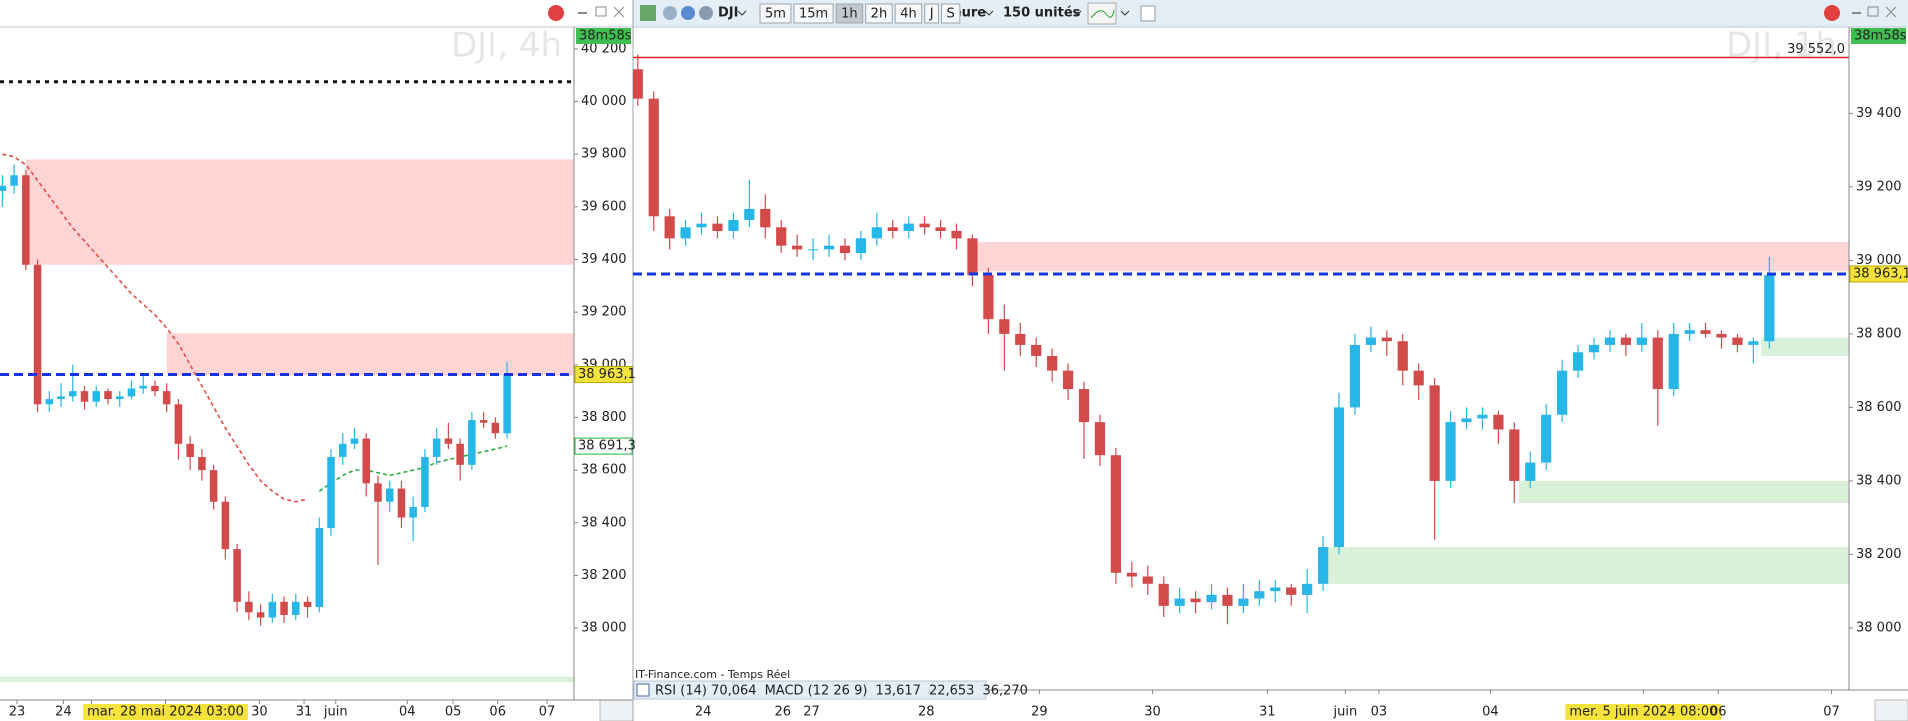 Image resolution: width=1908 pixels, height=721 pixels. What do you see at coordinates (1781, 46) in the screenshot?
I see `watermark: DJI, 1h` at bounding box center [1781, 46].